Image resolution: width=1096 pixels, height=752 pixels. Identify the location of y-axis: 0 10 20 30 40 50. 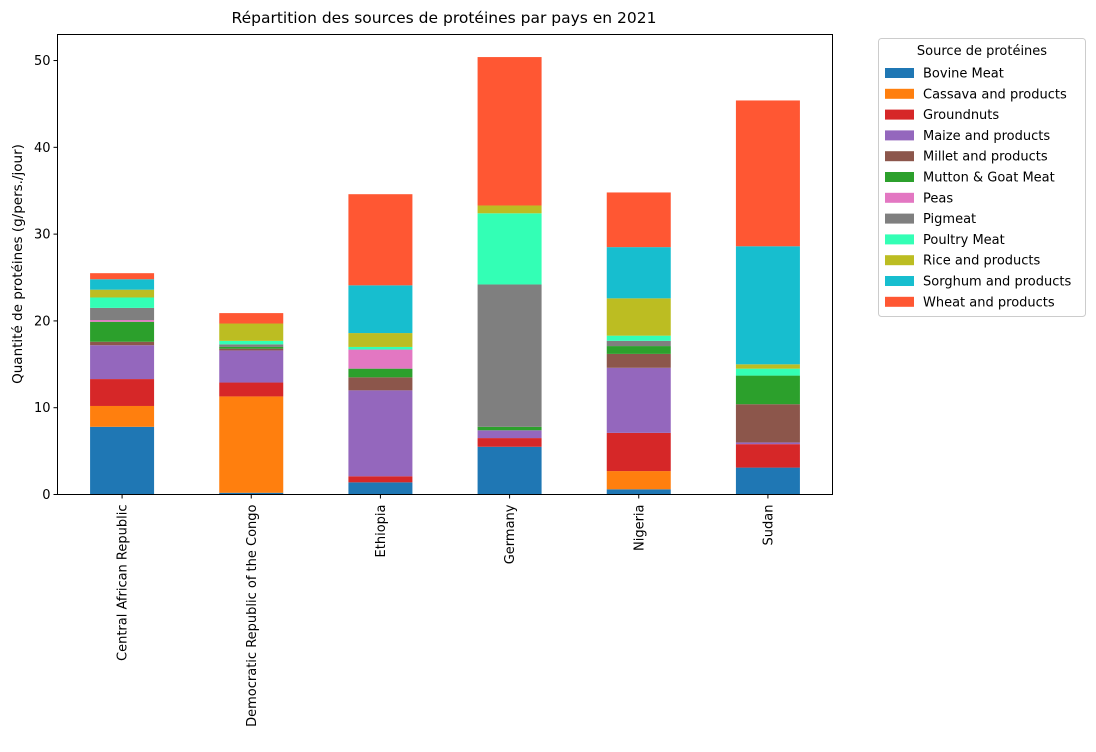
(46, 278).